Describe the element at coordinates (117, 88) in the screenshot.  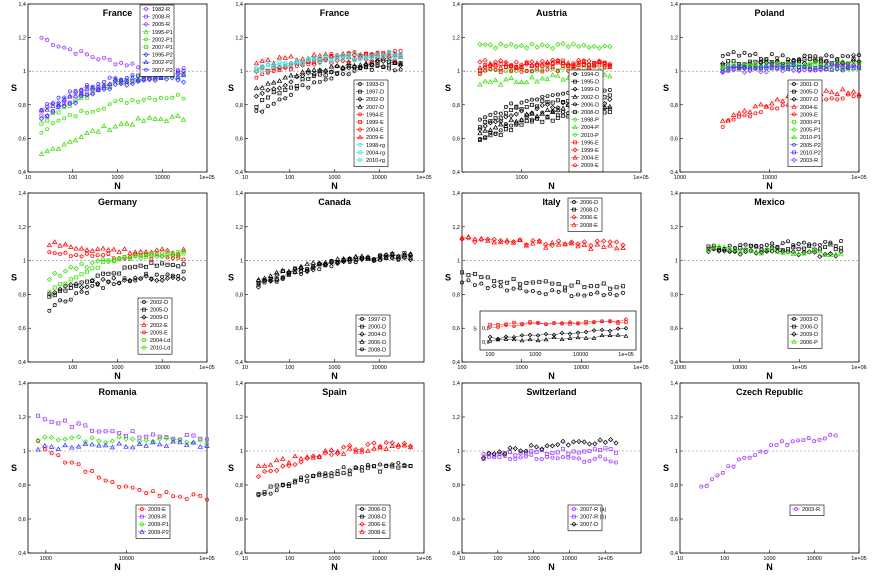
I see `plot-frame` at that location.